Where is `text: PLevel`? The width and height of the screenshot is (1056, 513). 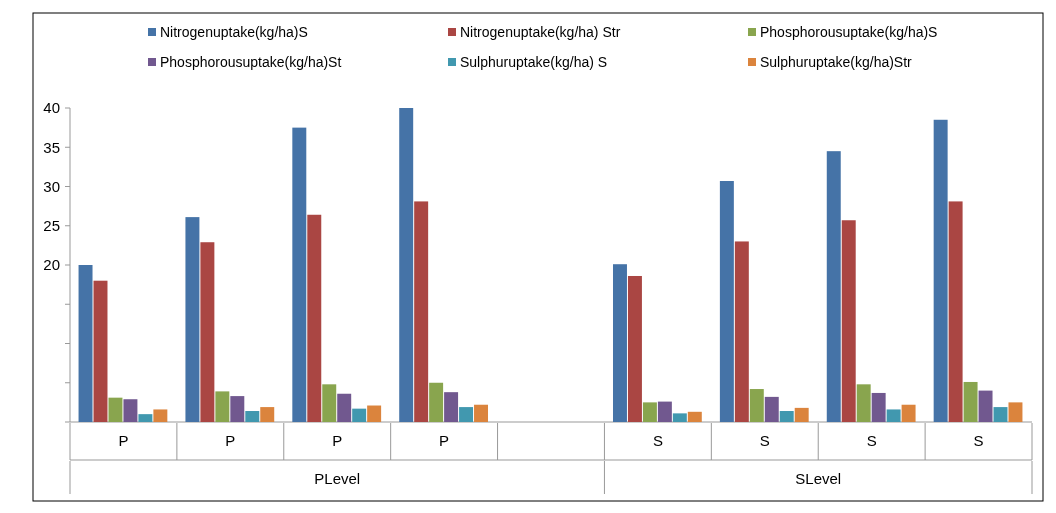
text: PLevel is located at coordinates (337, 478).